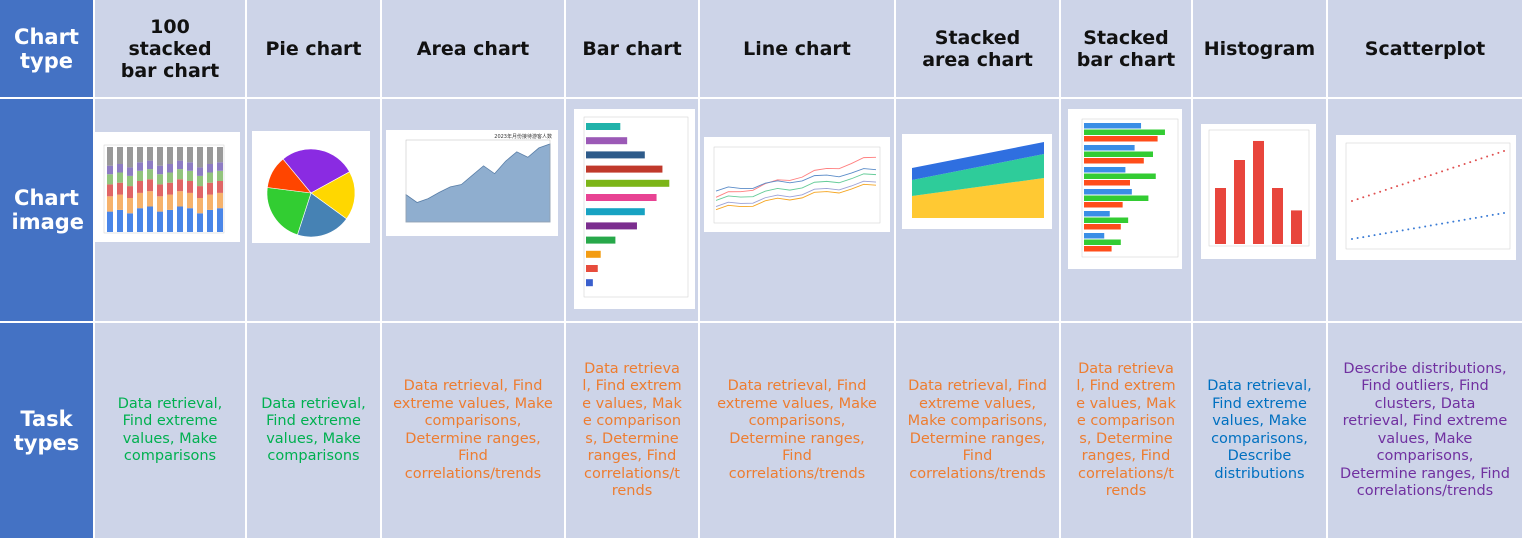 Image resolution: width=1522 pixels, height=538 pixels. I want to click on column-header-label: Scatterplot, so click(1425, 48).